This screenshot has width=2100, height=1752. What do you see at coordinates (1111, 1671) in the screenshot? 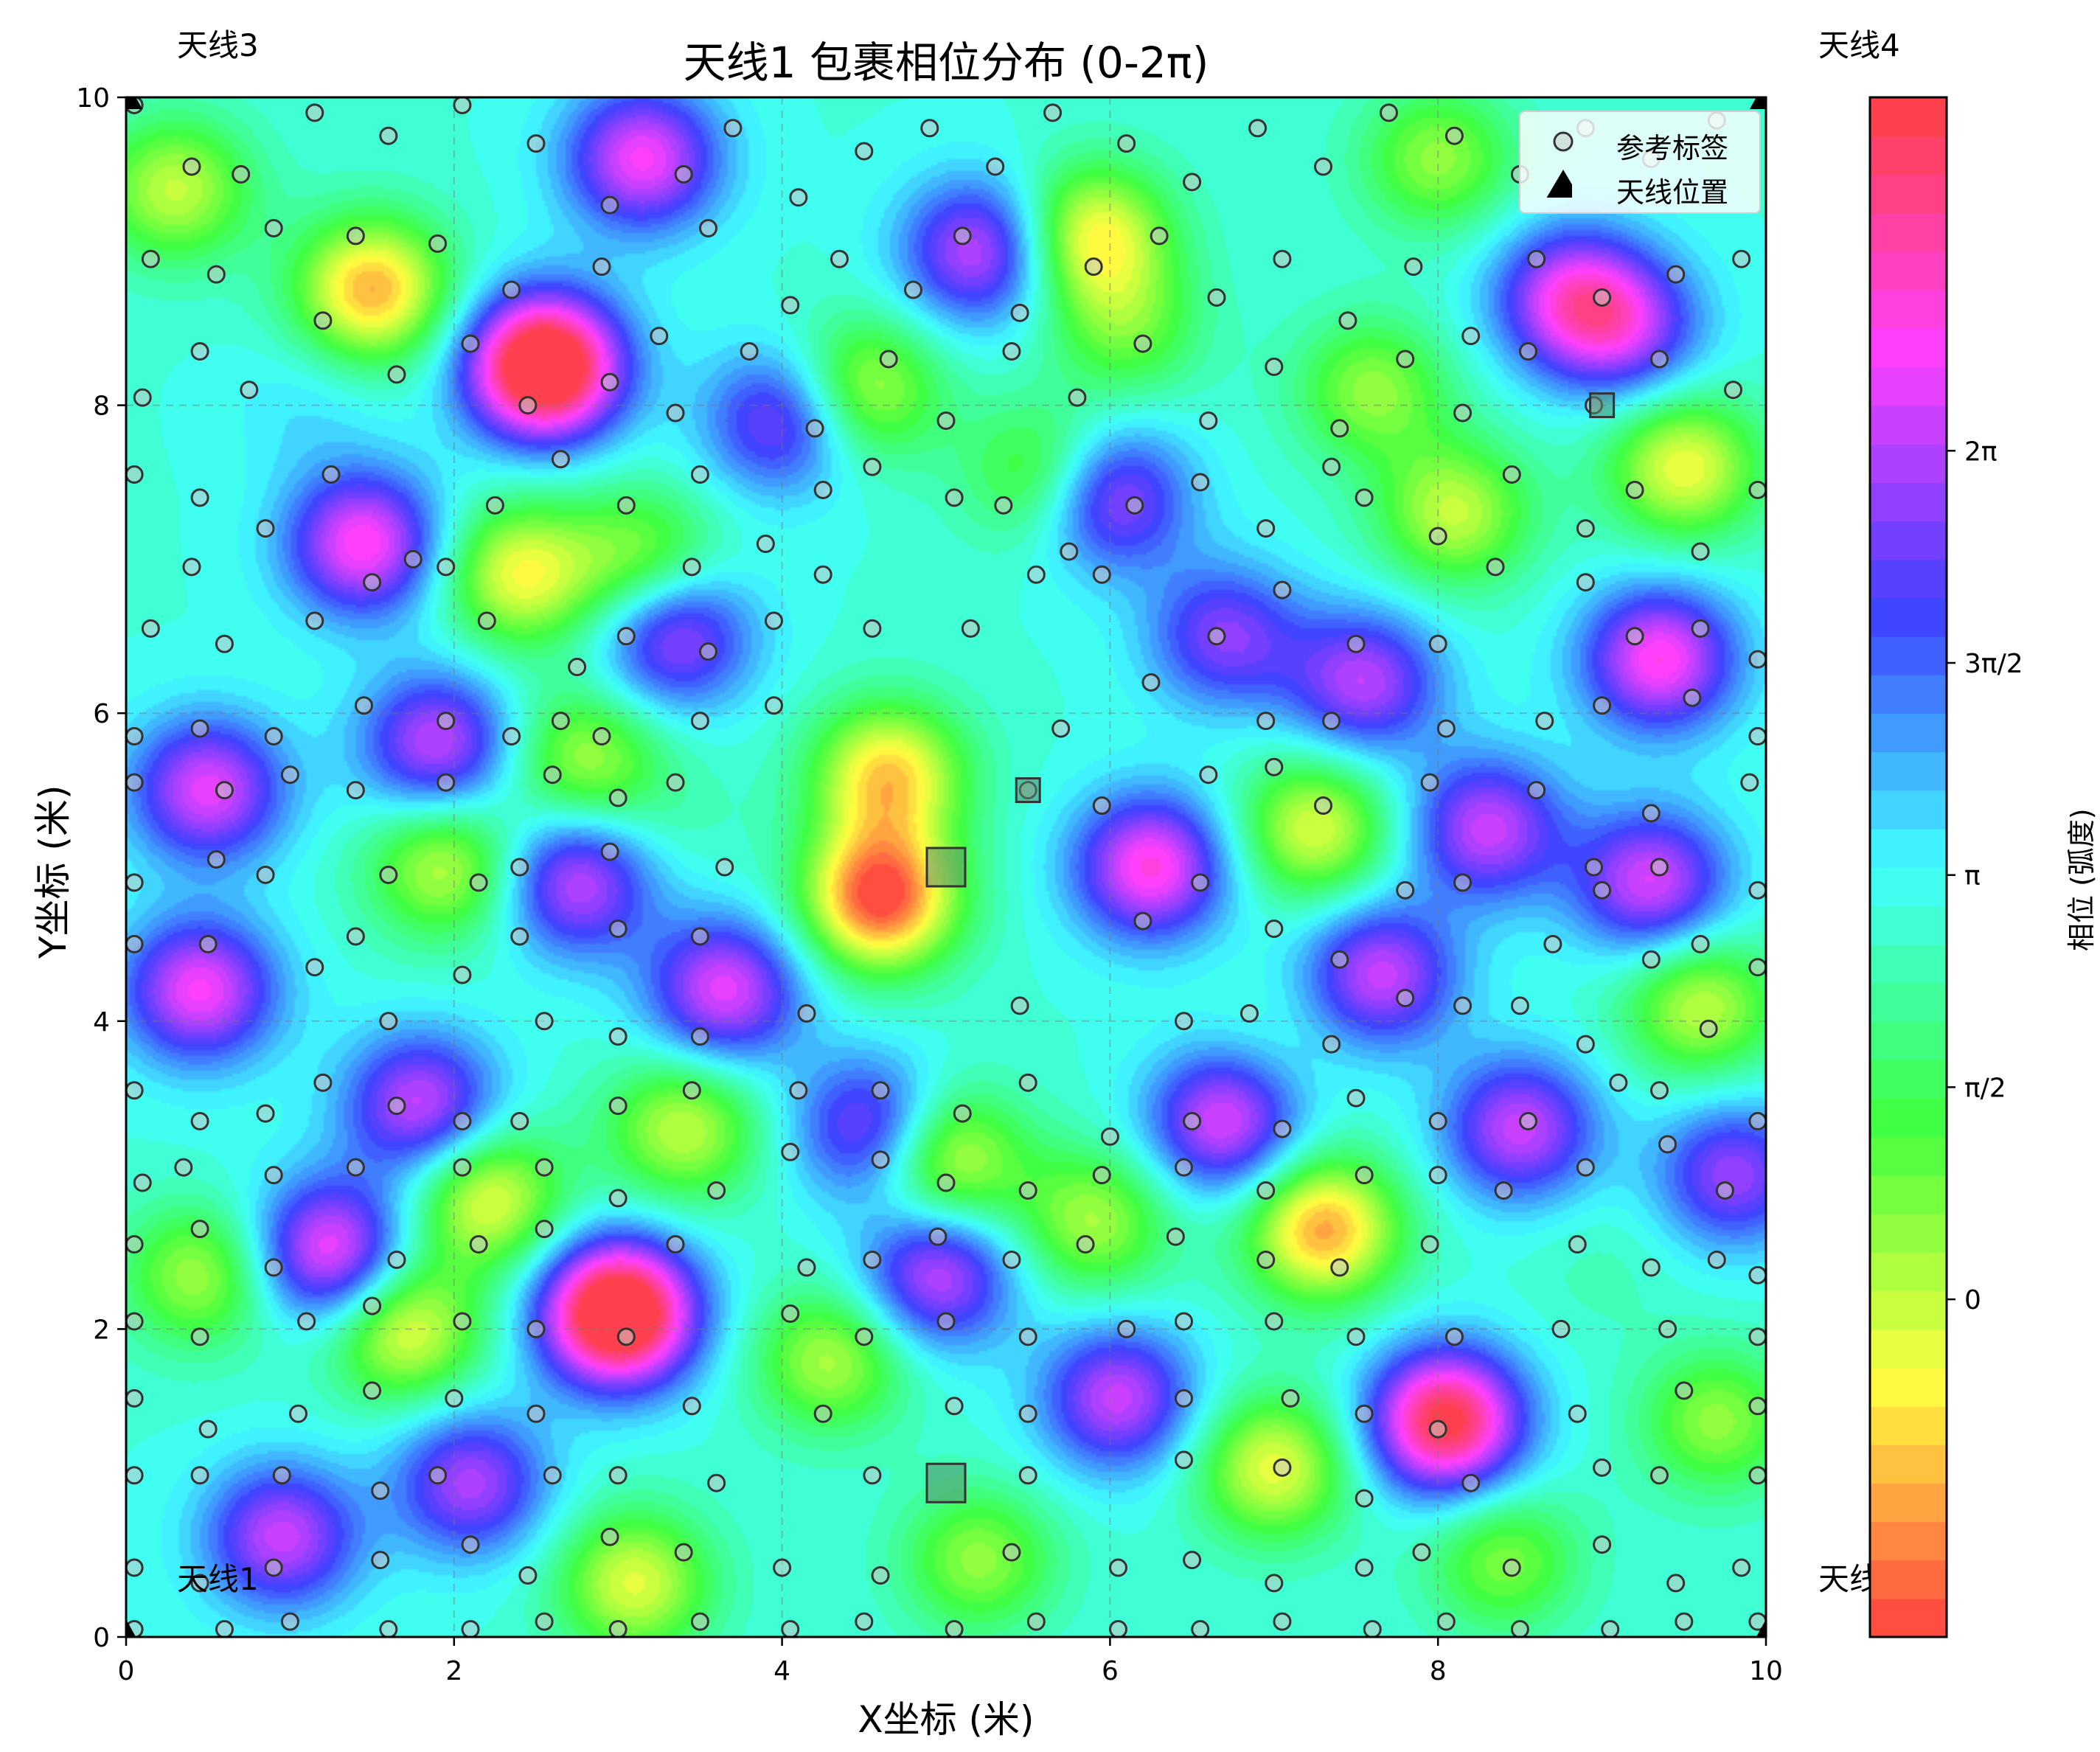
I see `x-tick-label: 6` at bounding box center [1111, 1671].